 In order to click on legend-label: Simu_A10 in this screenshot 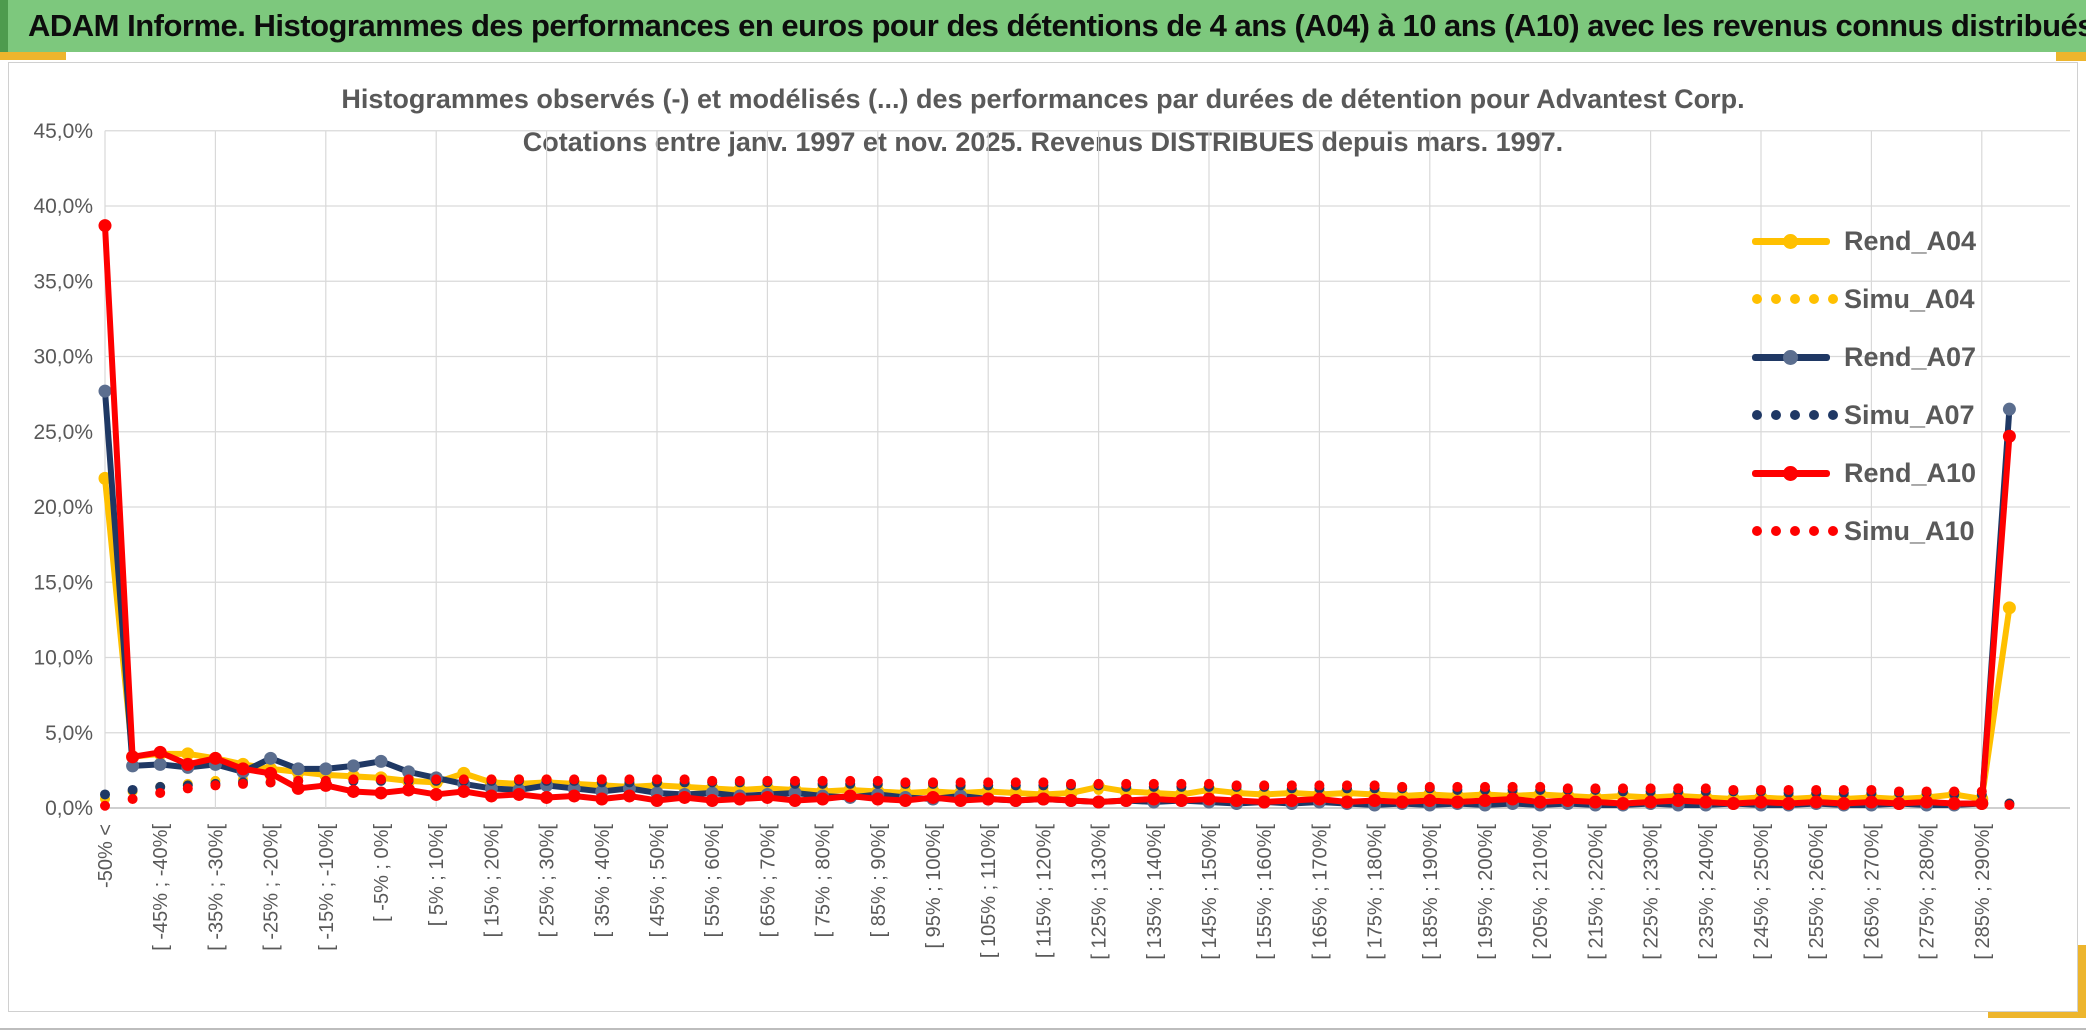, I will do `click(1909, 530)`.